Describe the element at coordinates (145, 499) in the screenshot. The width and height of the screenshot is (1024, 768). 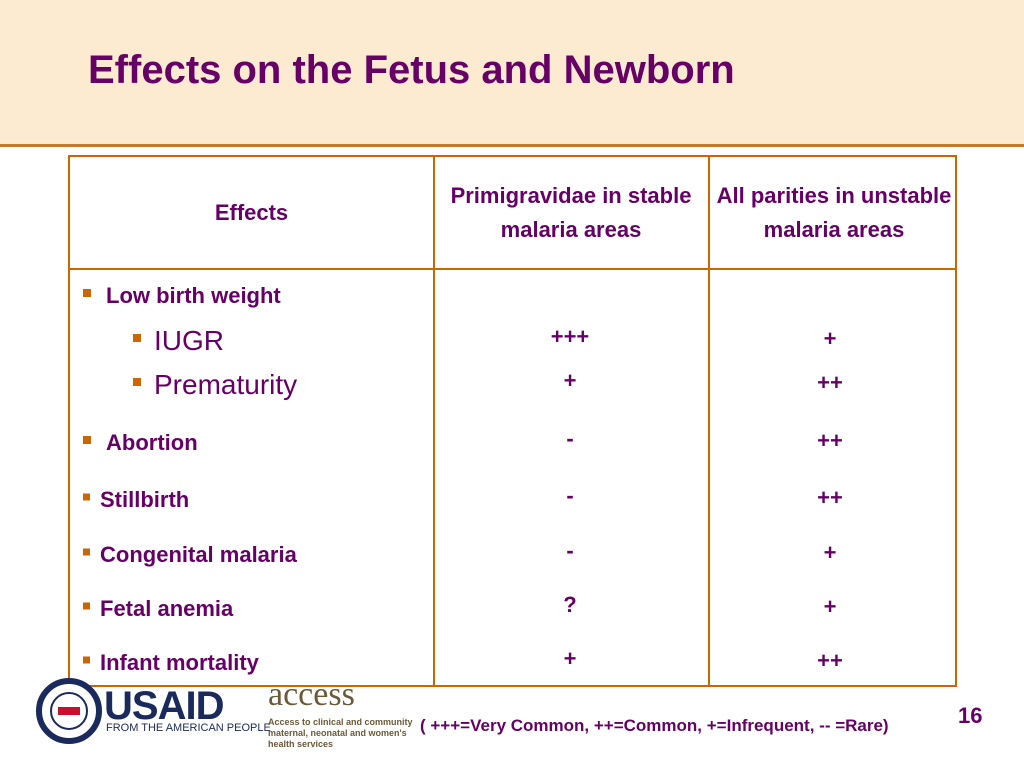
I see `effect-label: Stillbirth` at that location.